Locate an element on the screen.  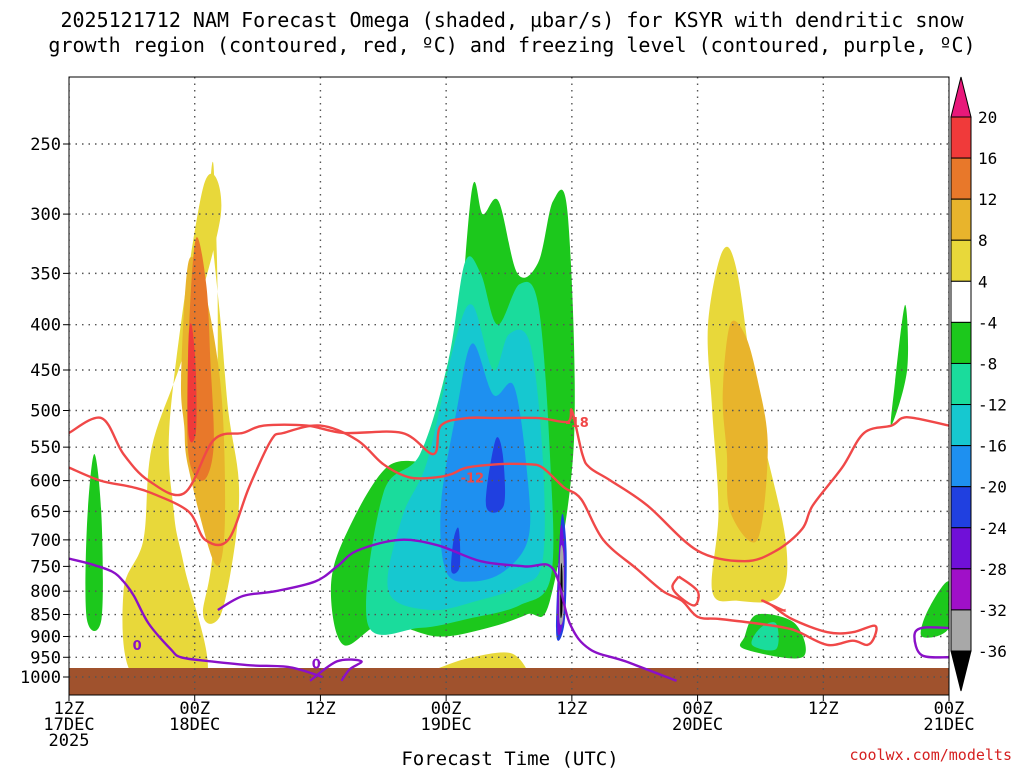
dgz-contour-label: -12 is located at coordinates (473, 478).